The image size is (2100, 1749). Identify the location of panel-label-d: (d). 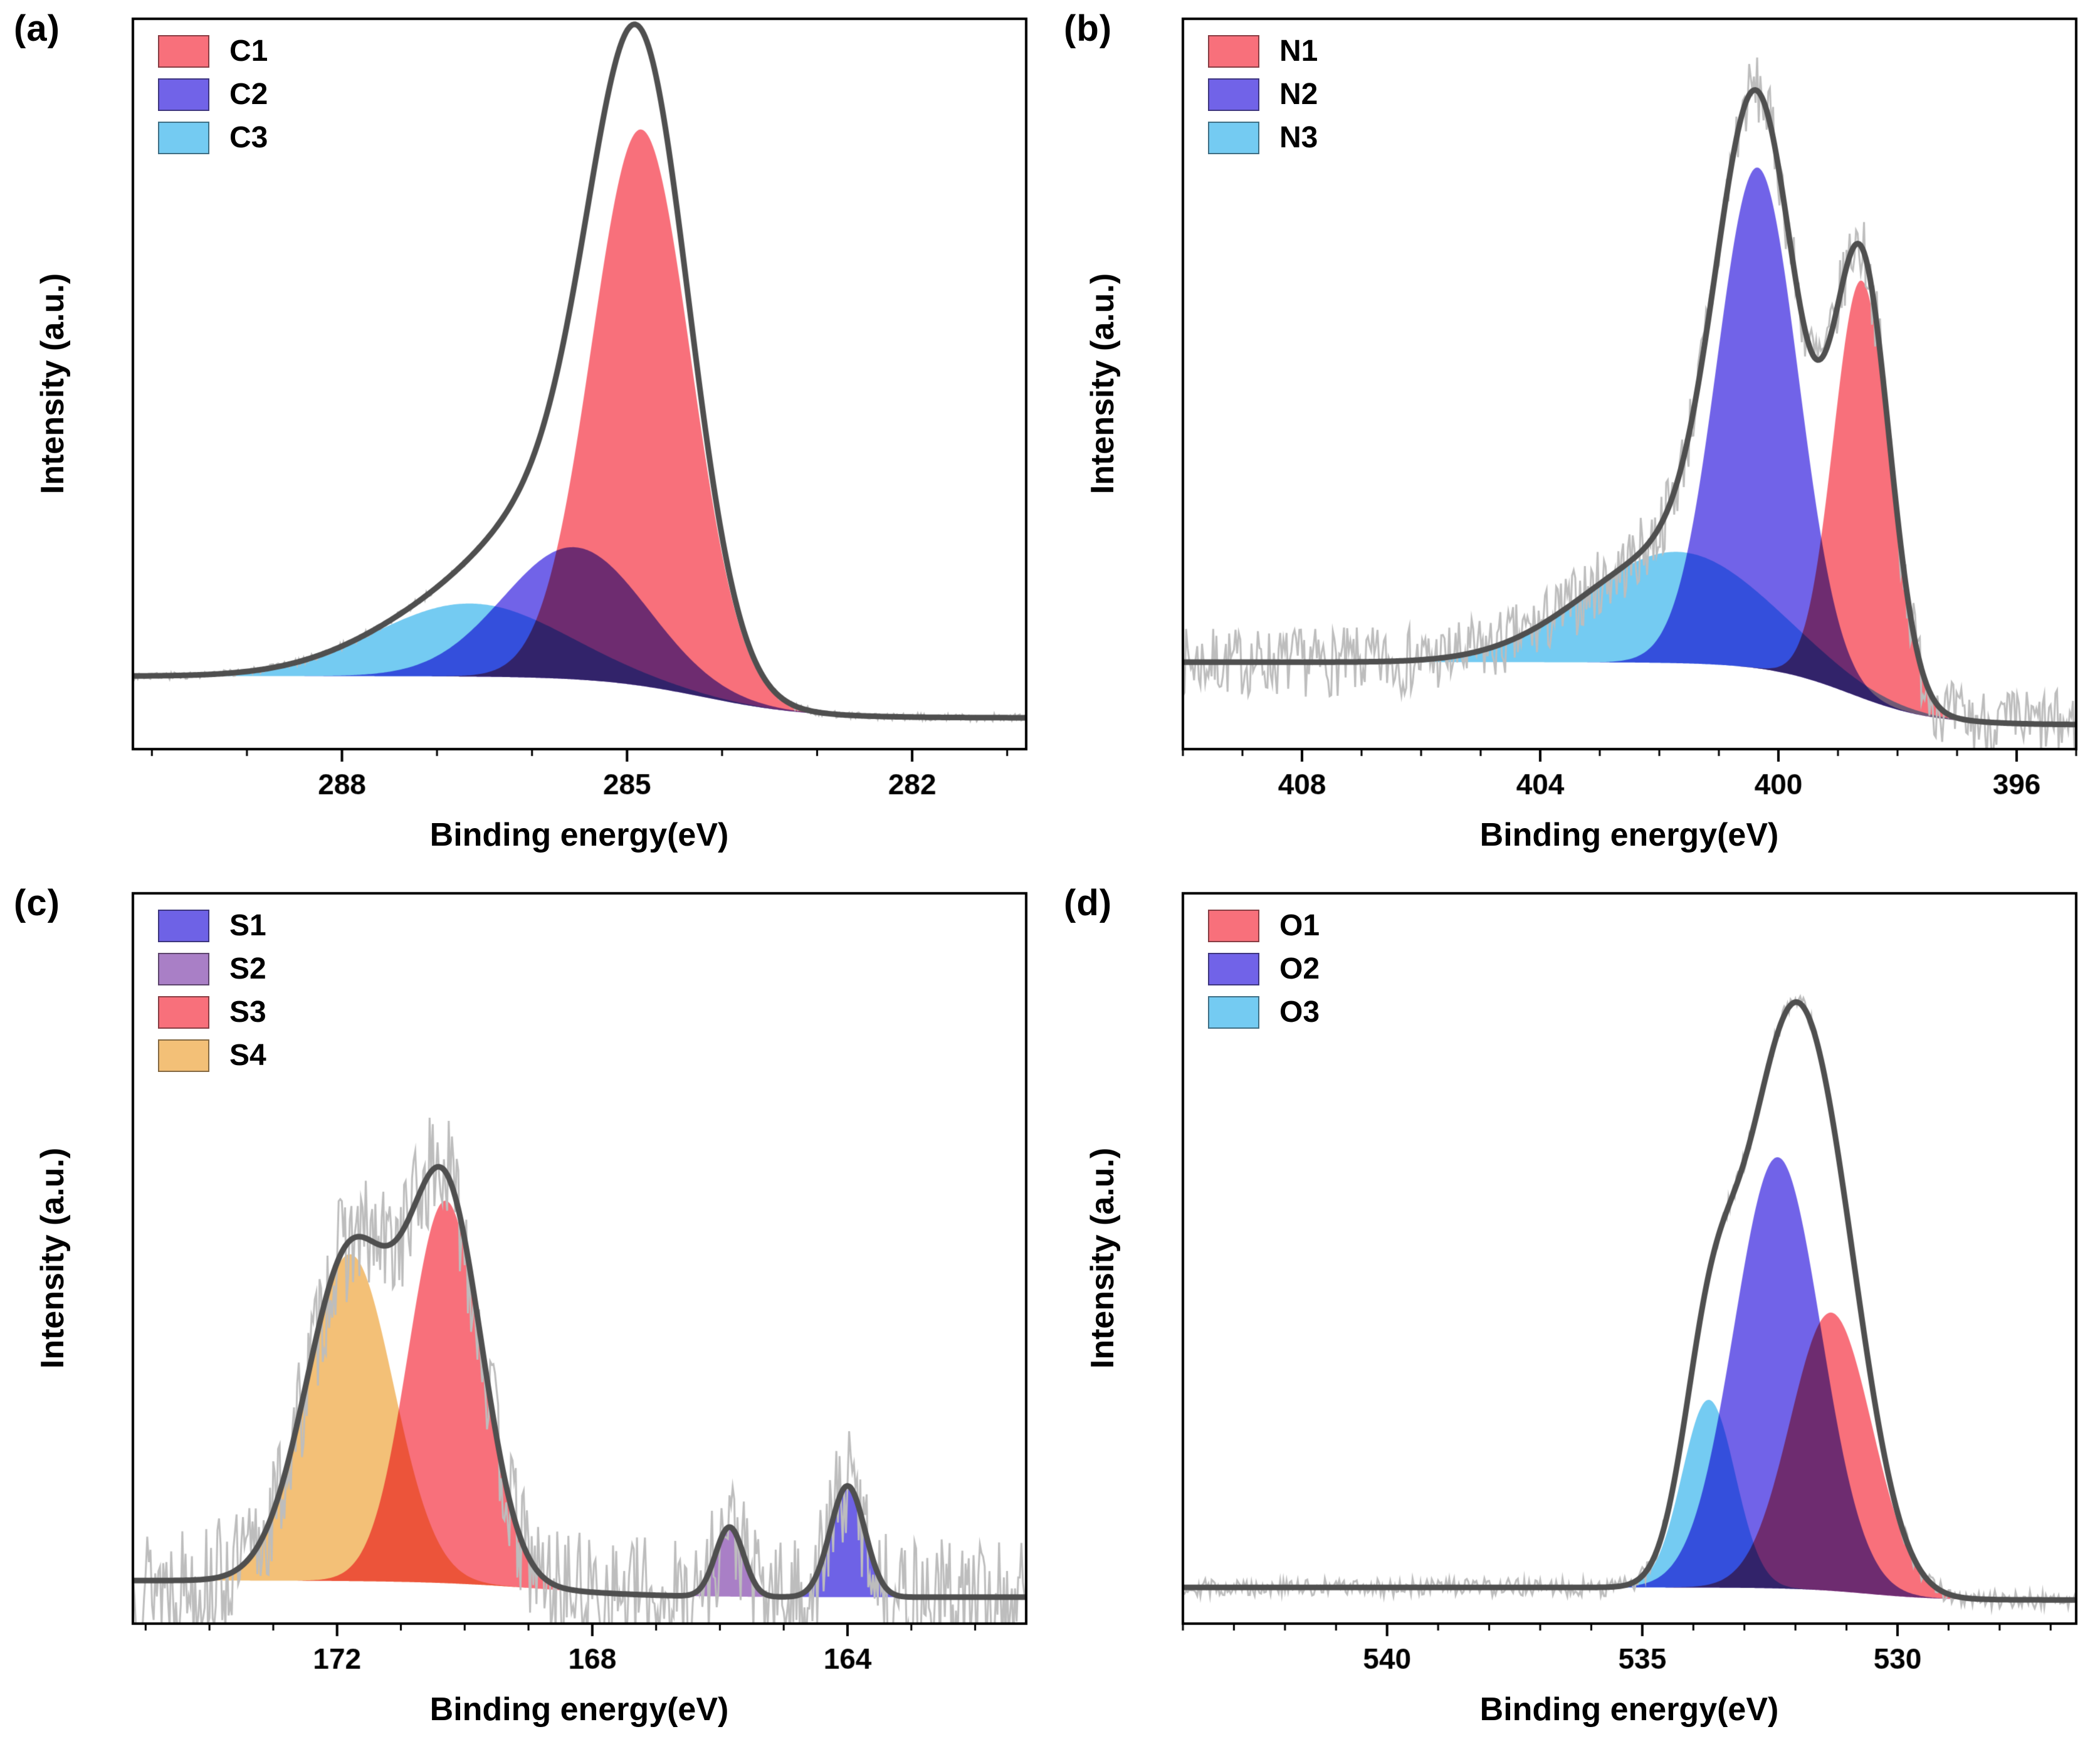
(1088, 903).